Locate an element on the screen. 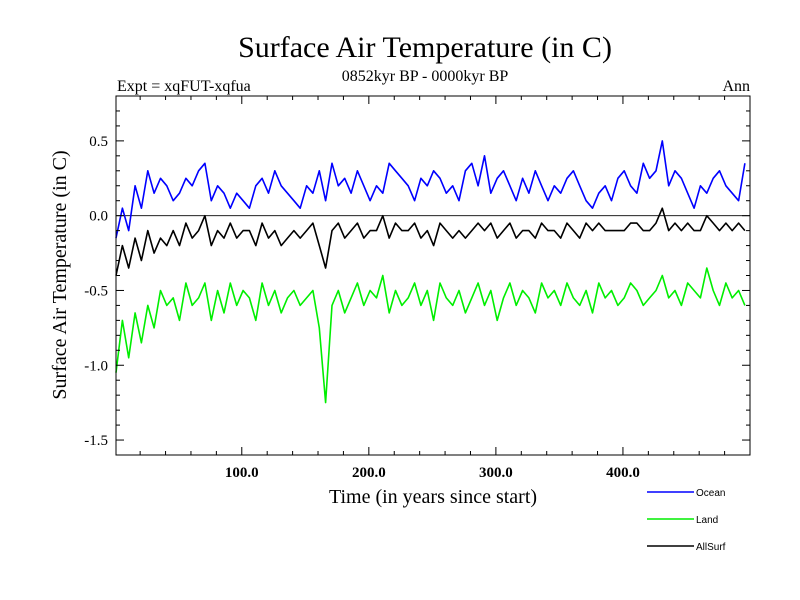 The image size is (800, 600). y-tick-label: -0.5 is located at coordinates (96, 291).